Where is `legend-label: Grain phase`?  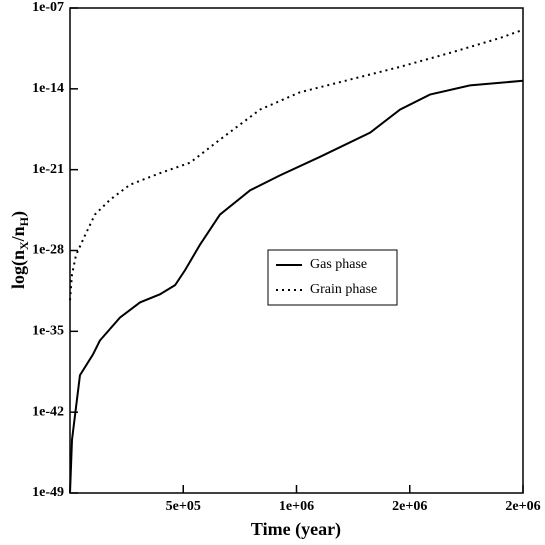 legend-label: Grain phase is located at coordinates (343, 289).